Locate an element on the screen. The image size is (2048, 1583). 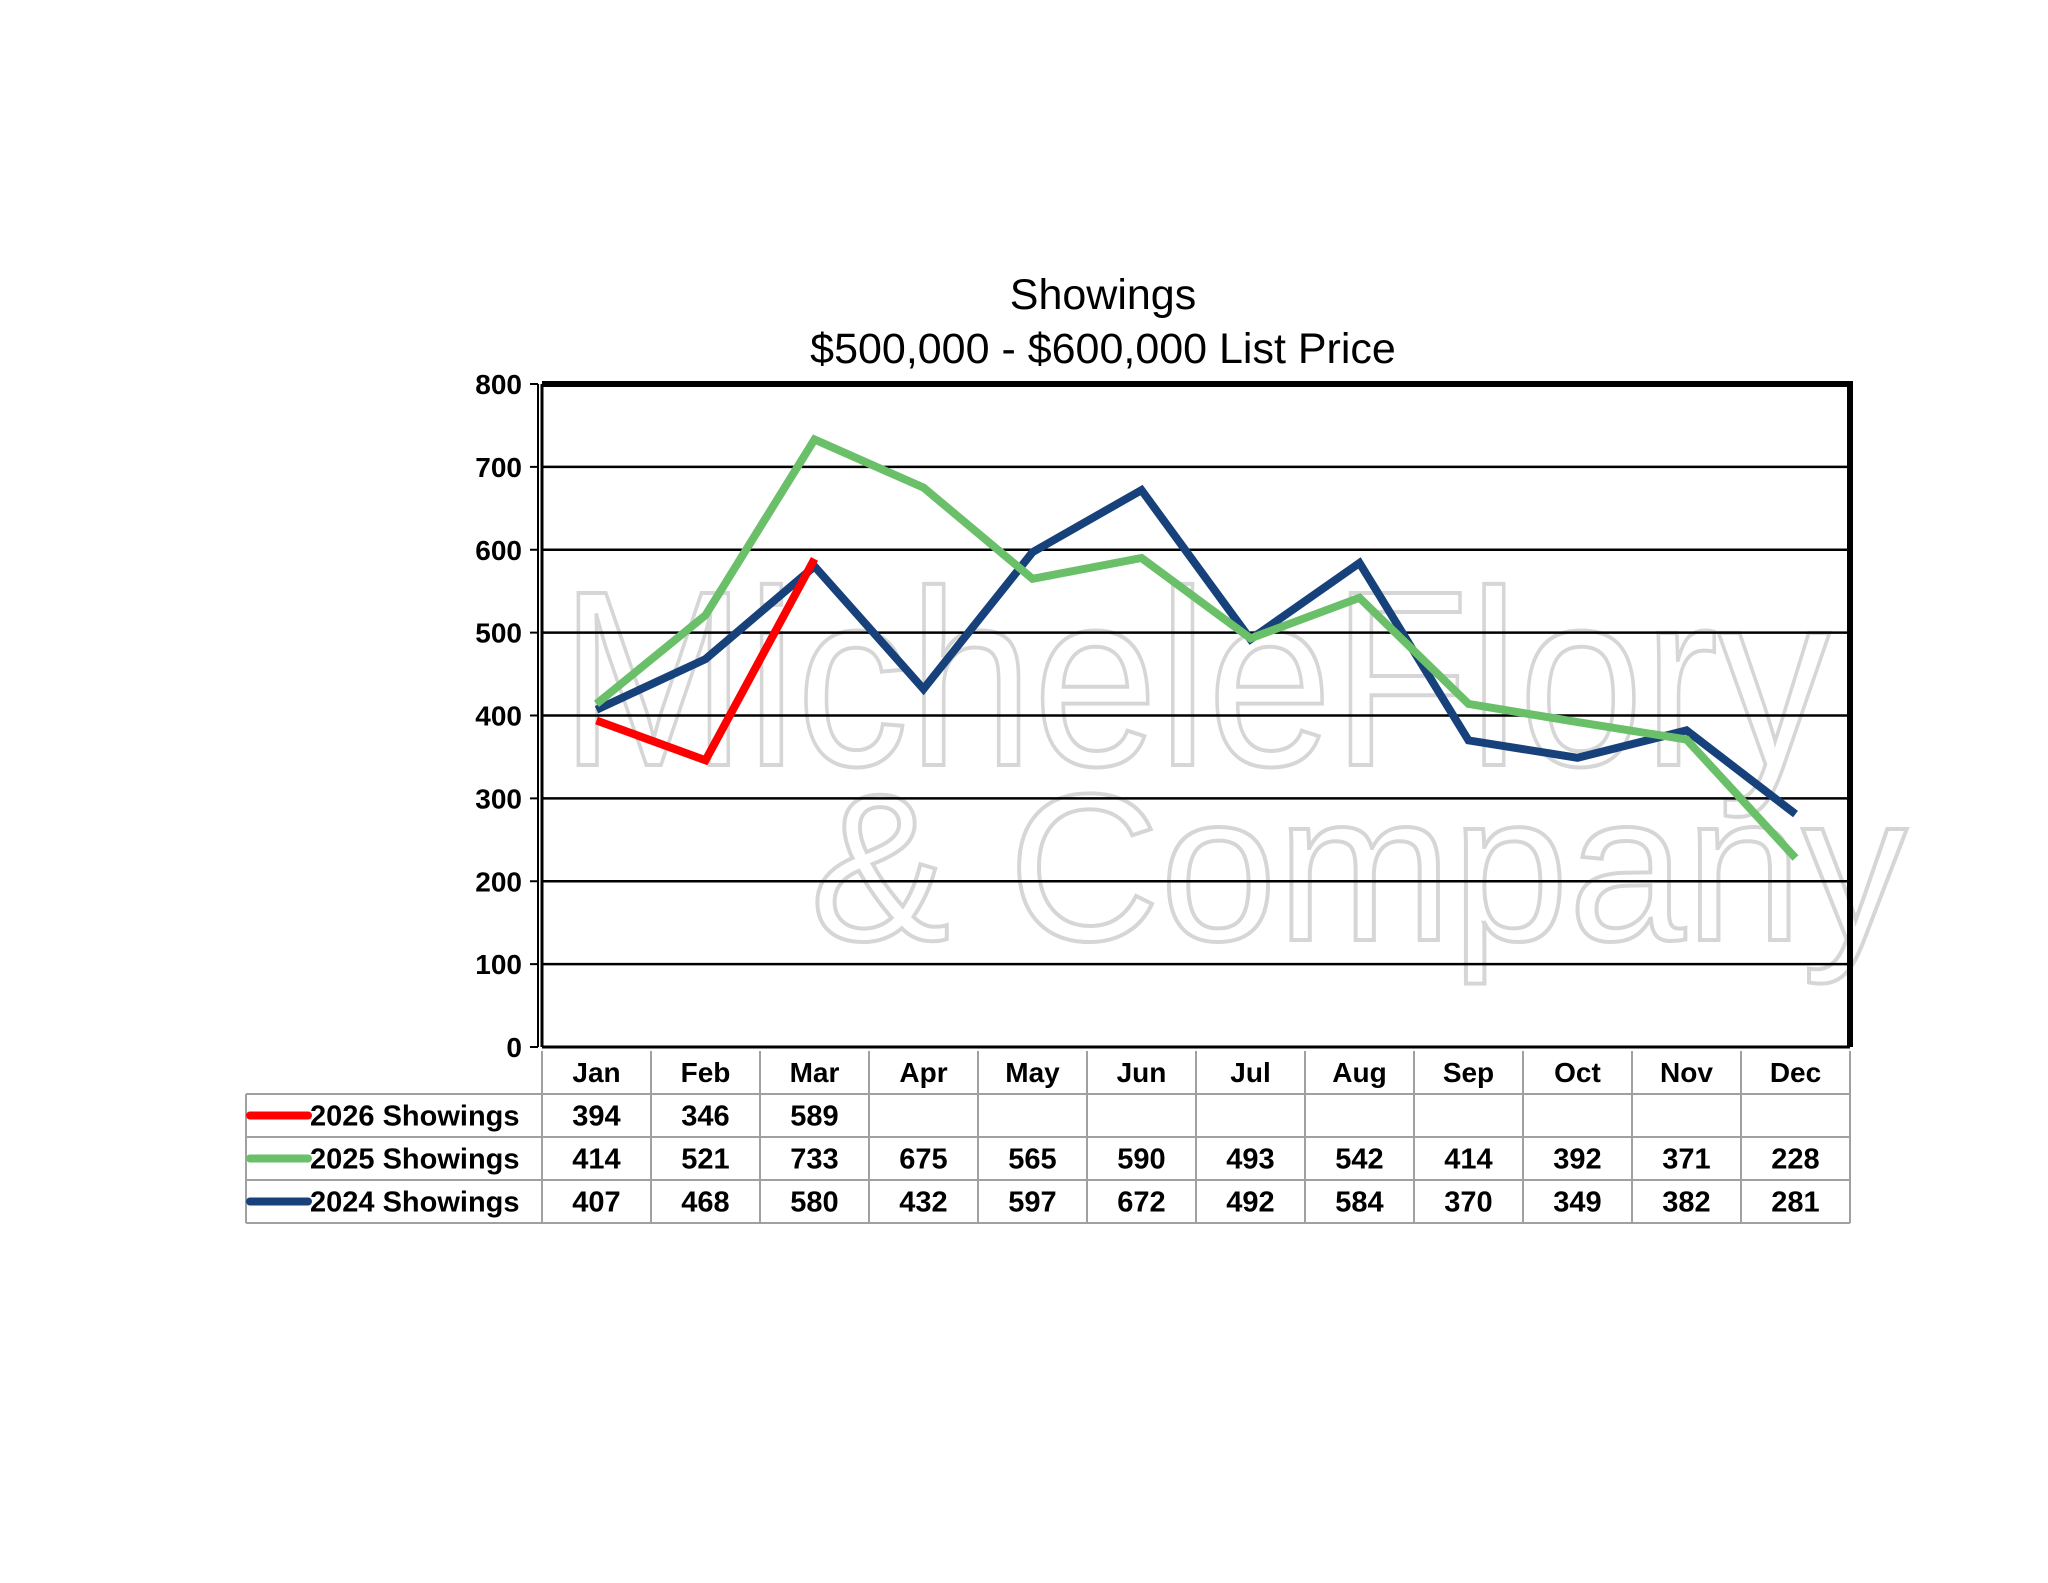
y-tick-label-200: 200 is located at coordinates (498, 881).